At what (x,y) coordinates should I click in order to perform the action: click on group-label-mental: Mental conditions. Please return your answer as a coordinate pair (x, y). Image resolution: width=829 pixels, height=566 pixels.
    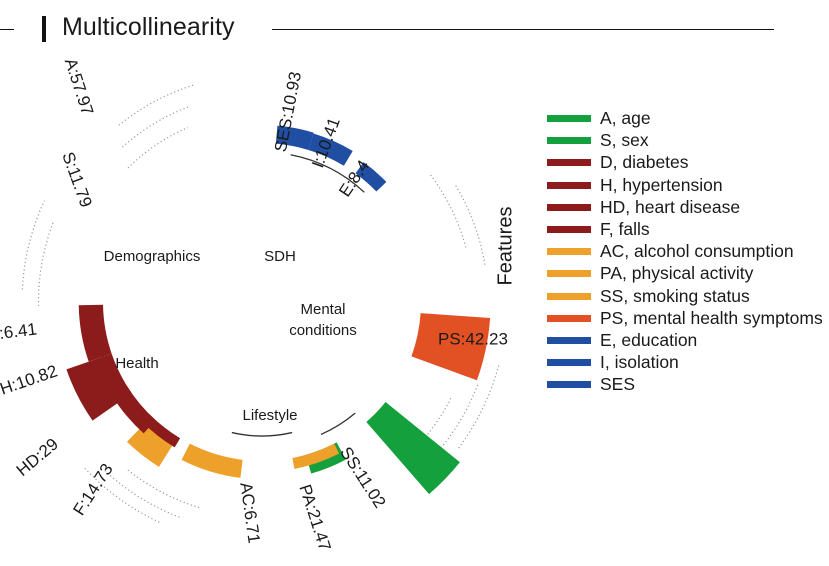
    Looking at the image, I should click on (323, 320).